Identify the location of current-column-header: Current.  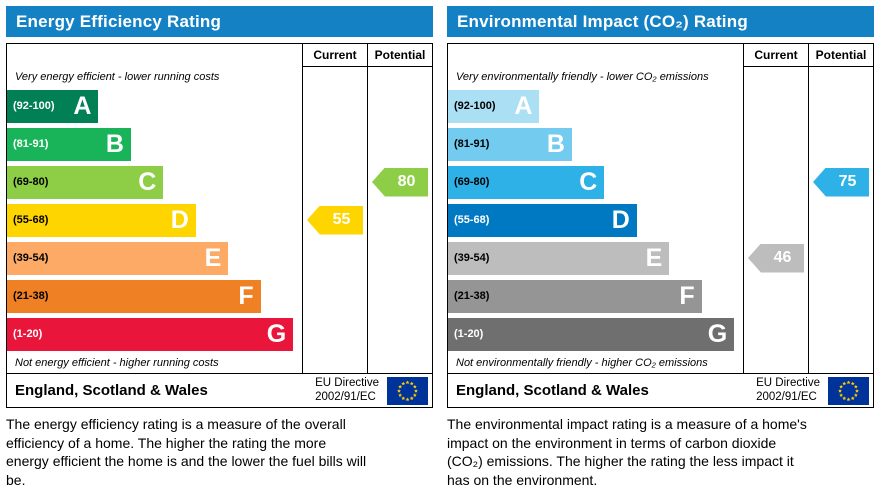
(334, 55).